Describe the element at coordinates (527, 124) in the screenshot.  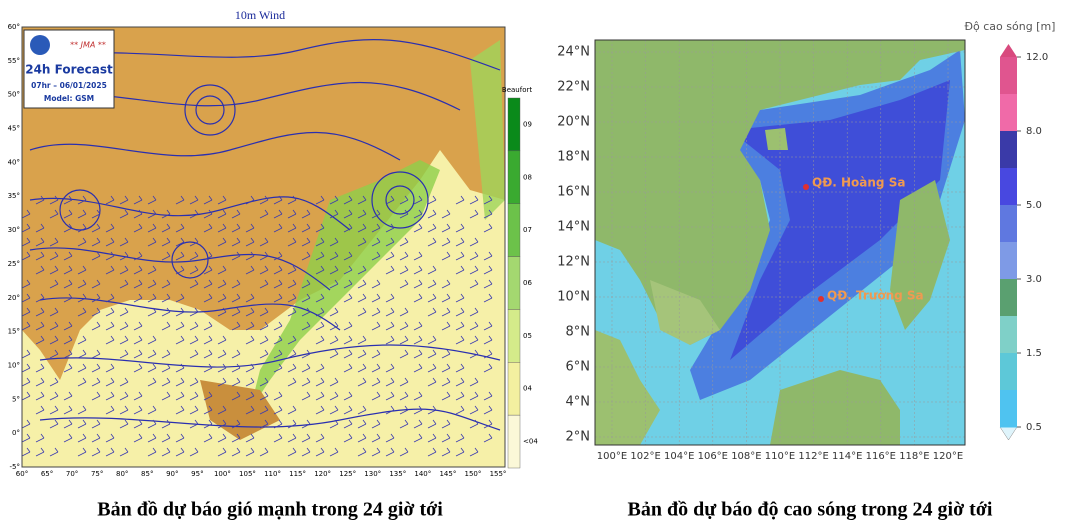
I see `legend-label: 09` at that location.